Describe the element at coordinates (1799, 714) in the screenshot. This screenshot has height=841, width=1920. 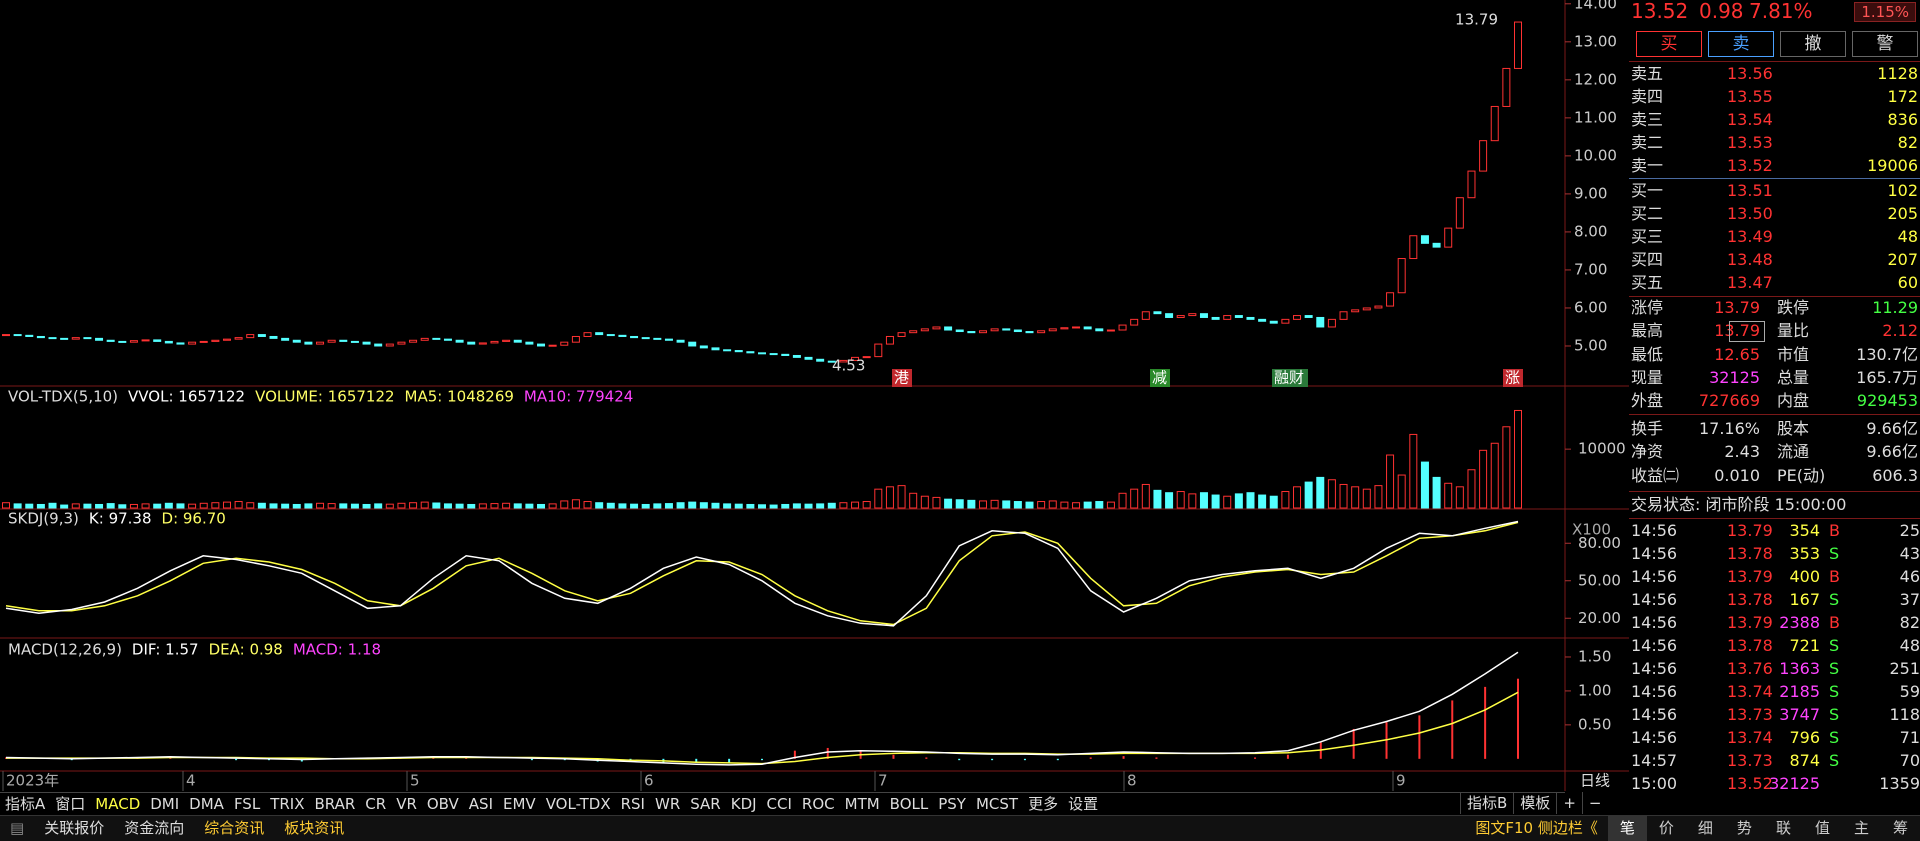
I see `trade-row-cell: 3747` at that location.